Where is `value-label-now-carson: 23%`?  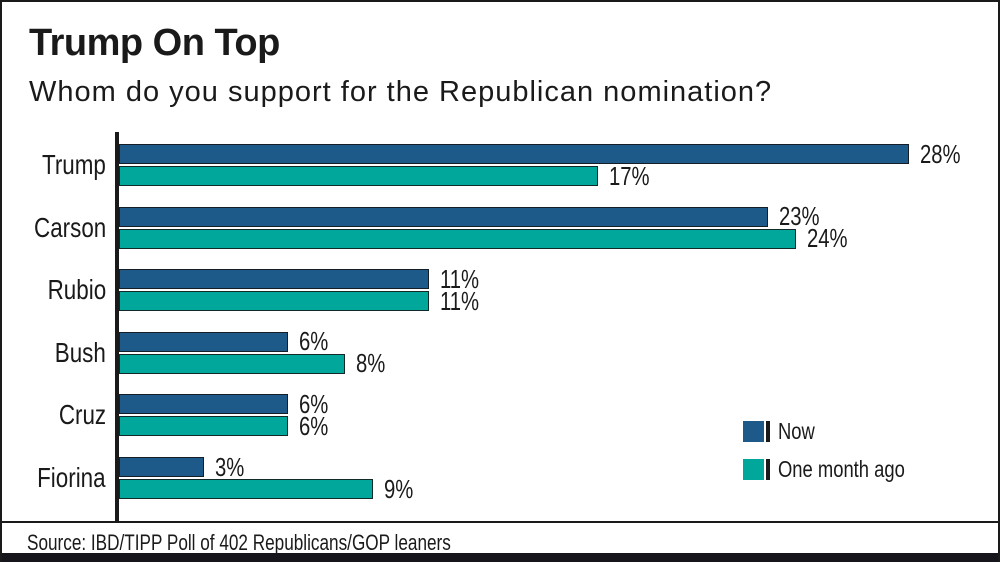 value-label-now-carson: 23% is located at coordinates (799, 216).